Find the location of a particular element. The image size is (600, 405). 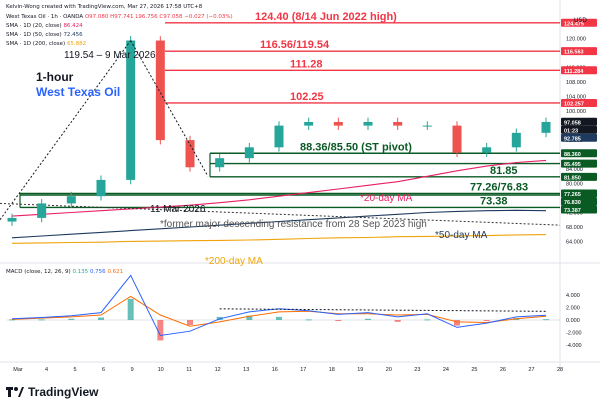

time-tick: 4 is located at coordinates (46, 370).